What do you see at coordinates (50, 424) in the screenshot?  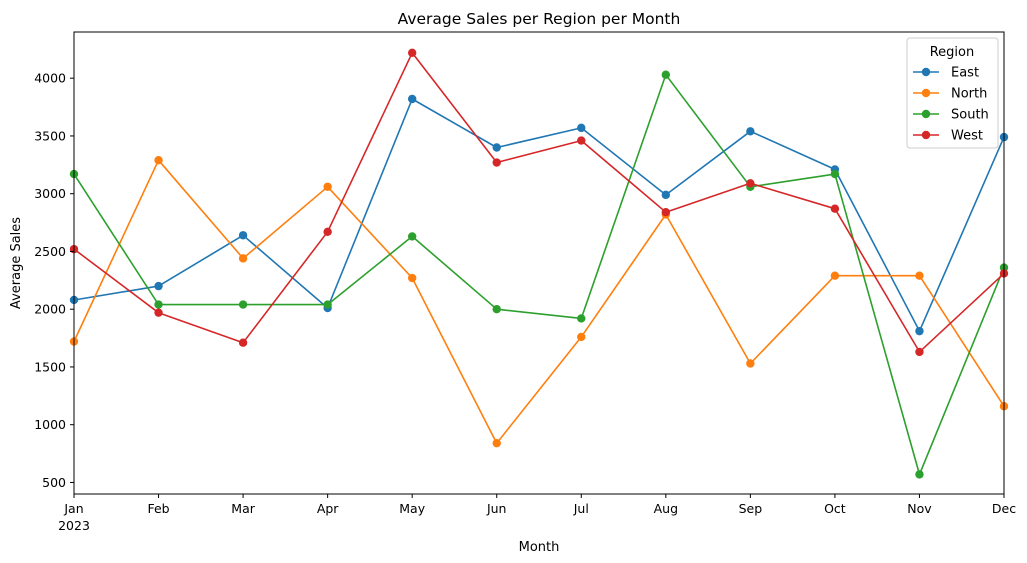 I see `y-tick-label: 1000` at bounding box center [50, 424].